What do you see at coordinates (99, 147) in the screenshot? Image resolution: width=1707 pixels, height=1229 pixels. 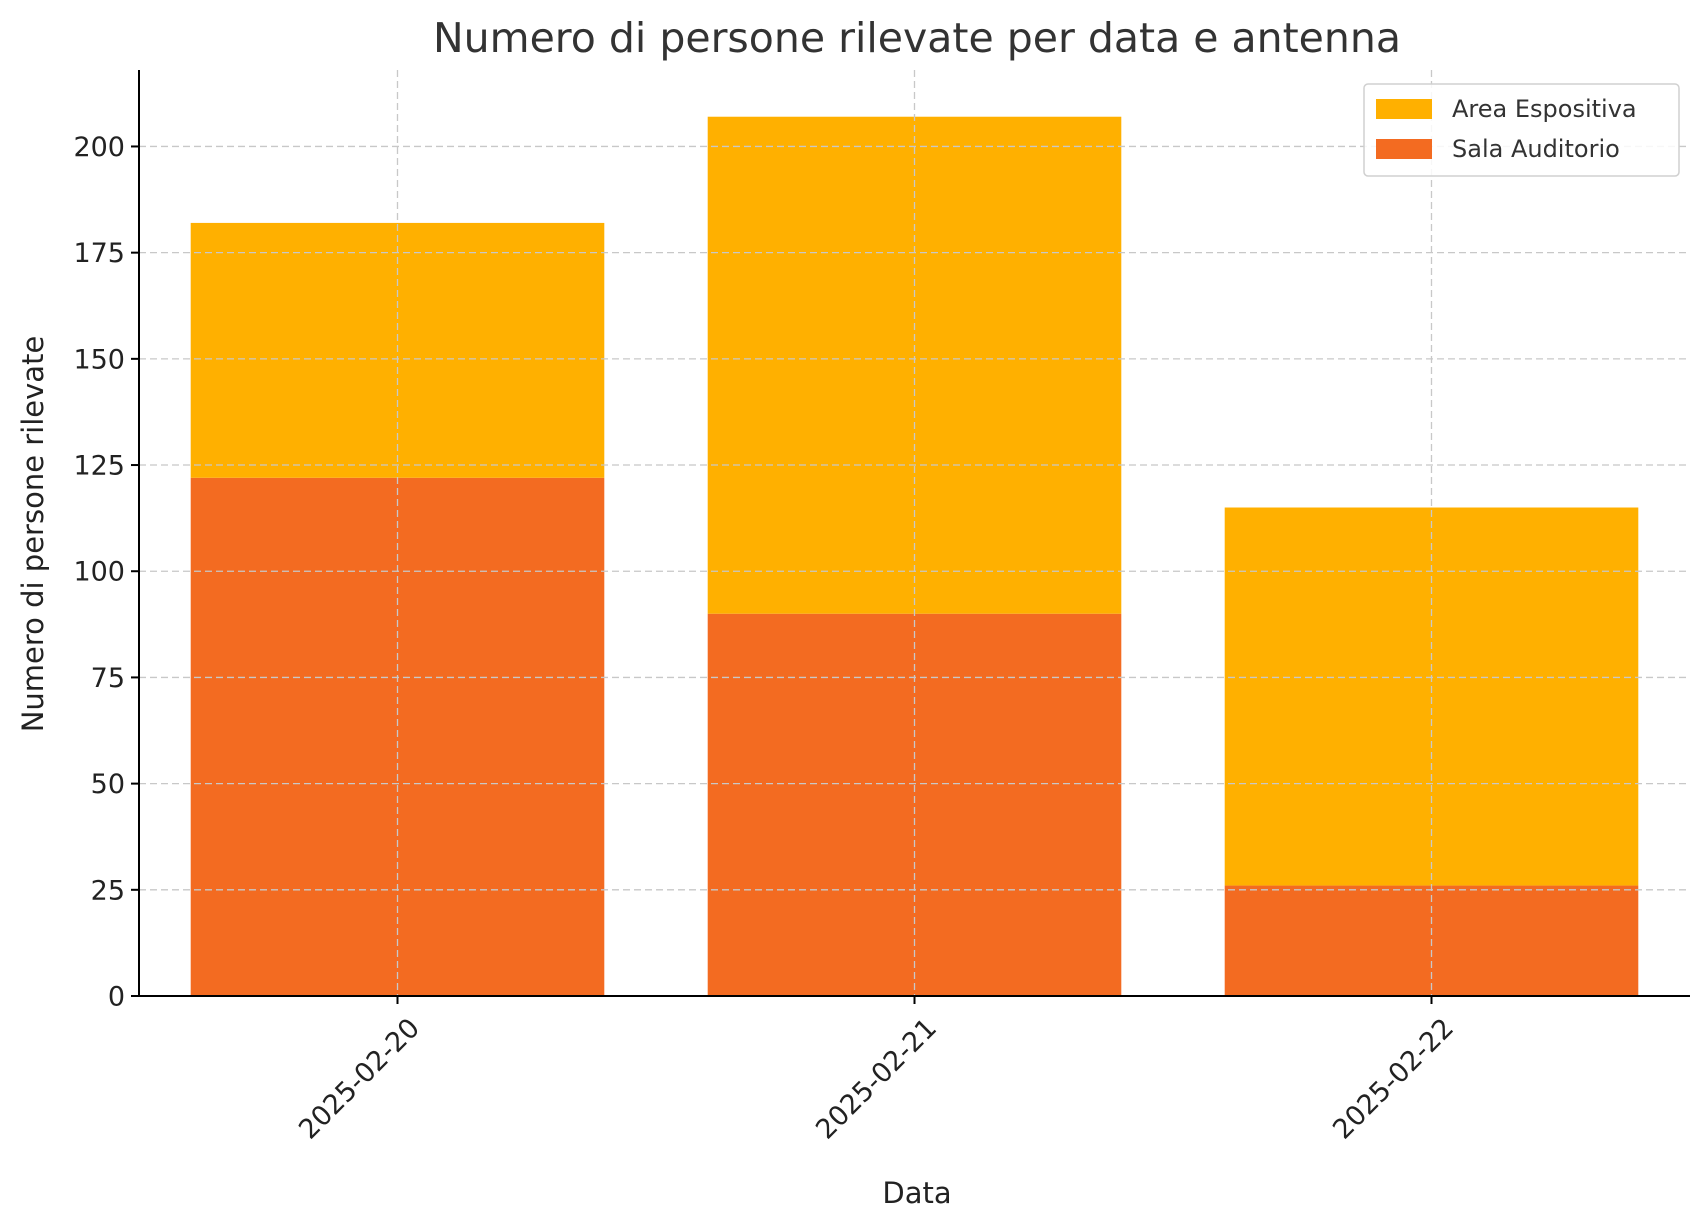 I see `y-tick-label: 200` at bounding box center [99, 147].